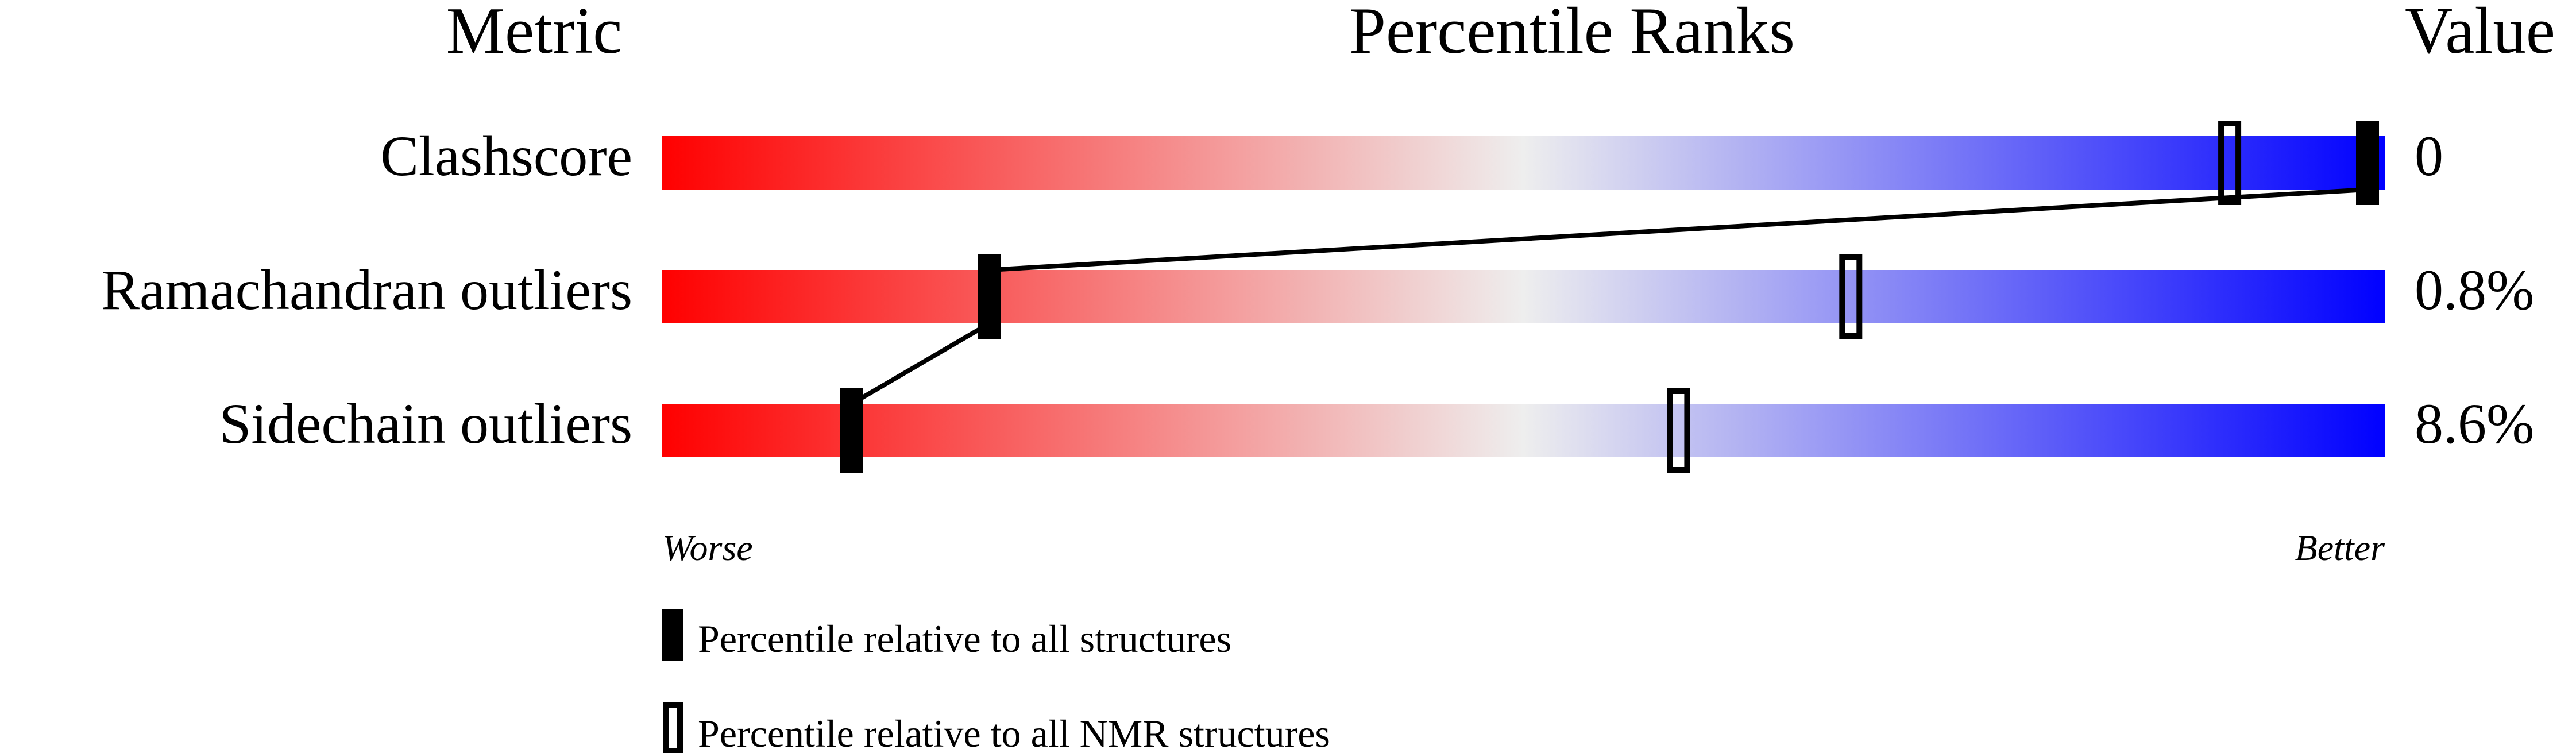 Image resolution: width=2576 pixels, height=753 pixels. What do you see at coordinates (672, 635) in the screenshot?
I see `legend-filled-marker-icon` at bounding box center [672, 635].